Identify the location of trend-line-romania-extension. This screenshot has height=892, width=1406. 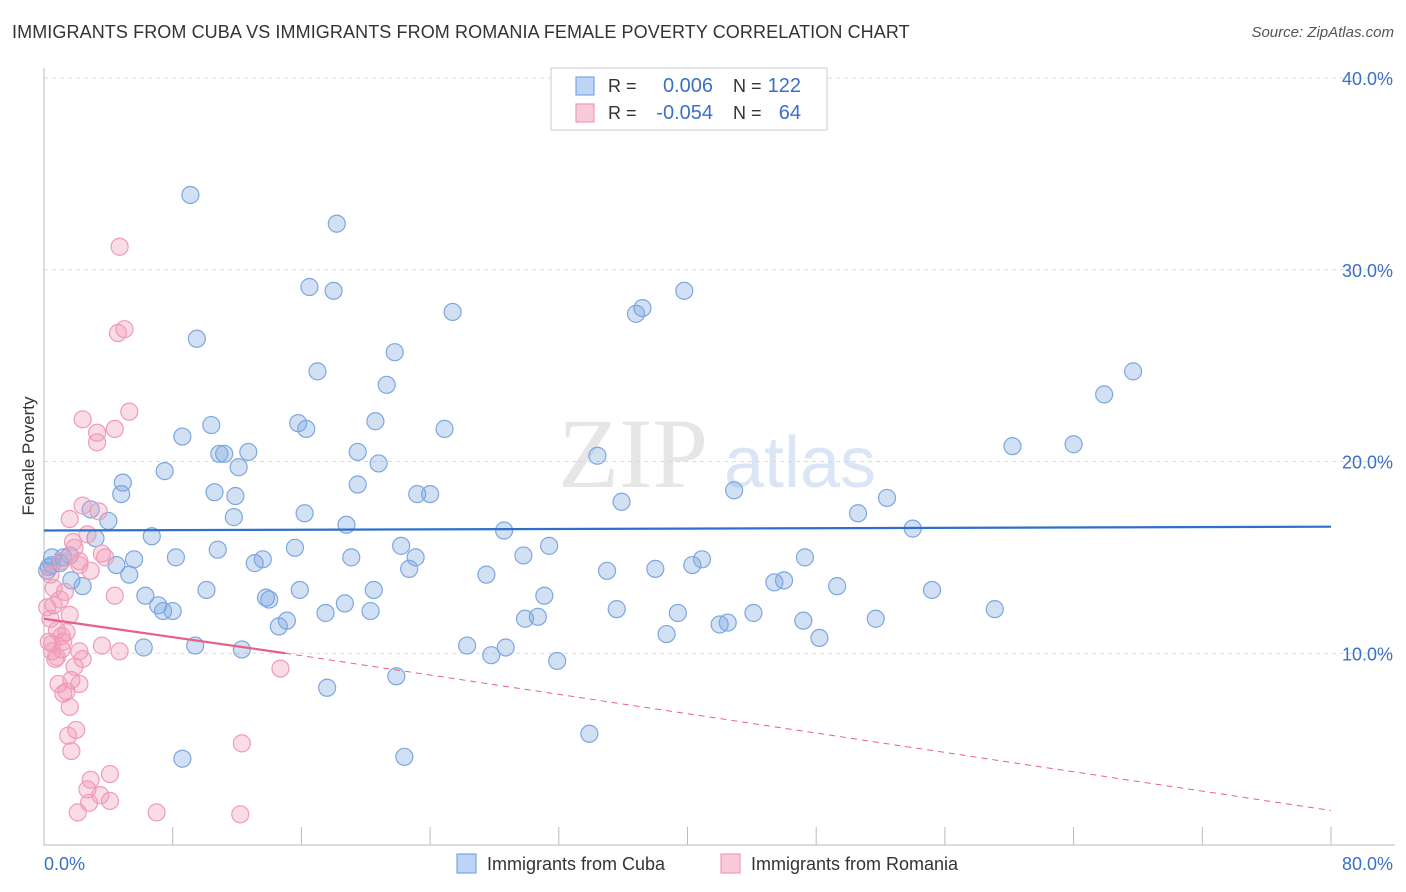
(808, 731).